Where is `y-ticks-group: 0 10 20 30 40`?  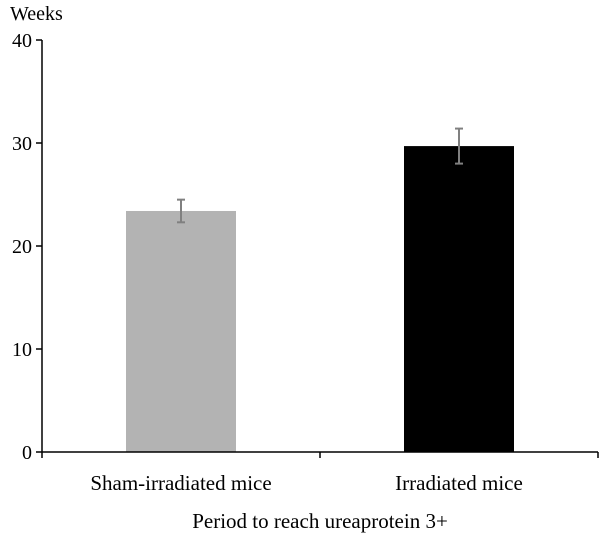
y-ticks-group: 0 10 20 30 40 is located at coordinates (27, 247).